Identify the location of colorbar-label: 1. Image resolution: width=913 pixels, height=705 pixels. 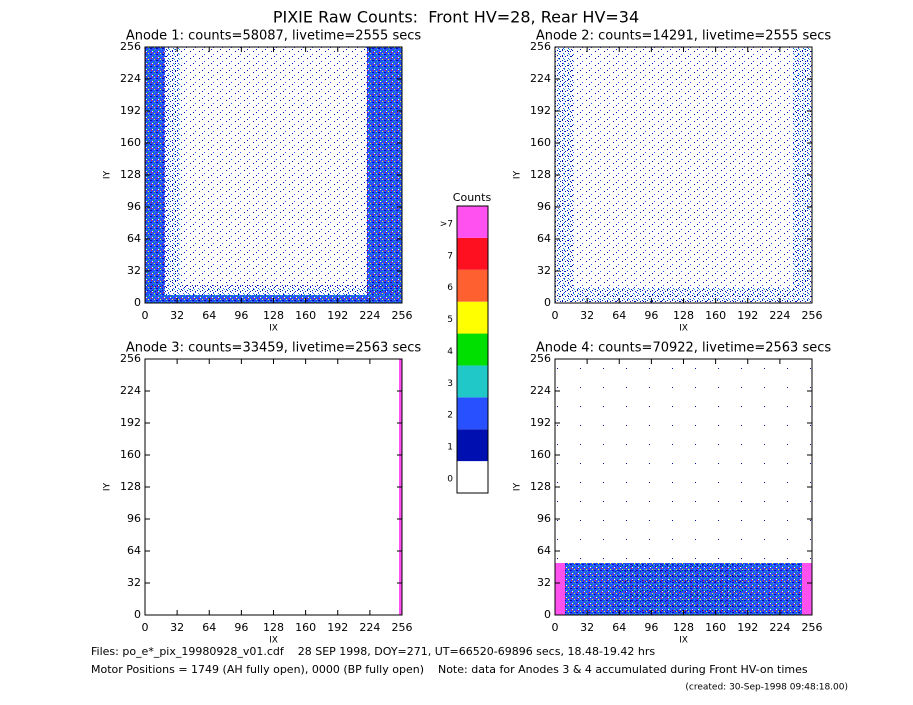
(450, 448).